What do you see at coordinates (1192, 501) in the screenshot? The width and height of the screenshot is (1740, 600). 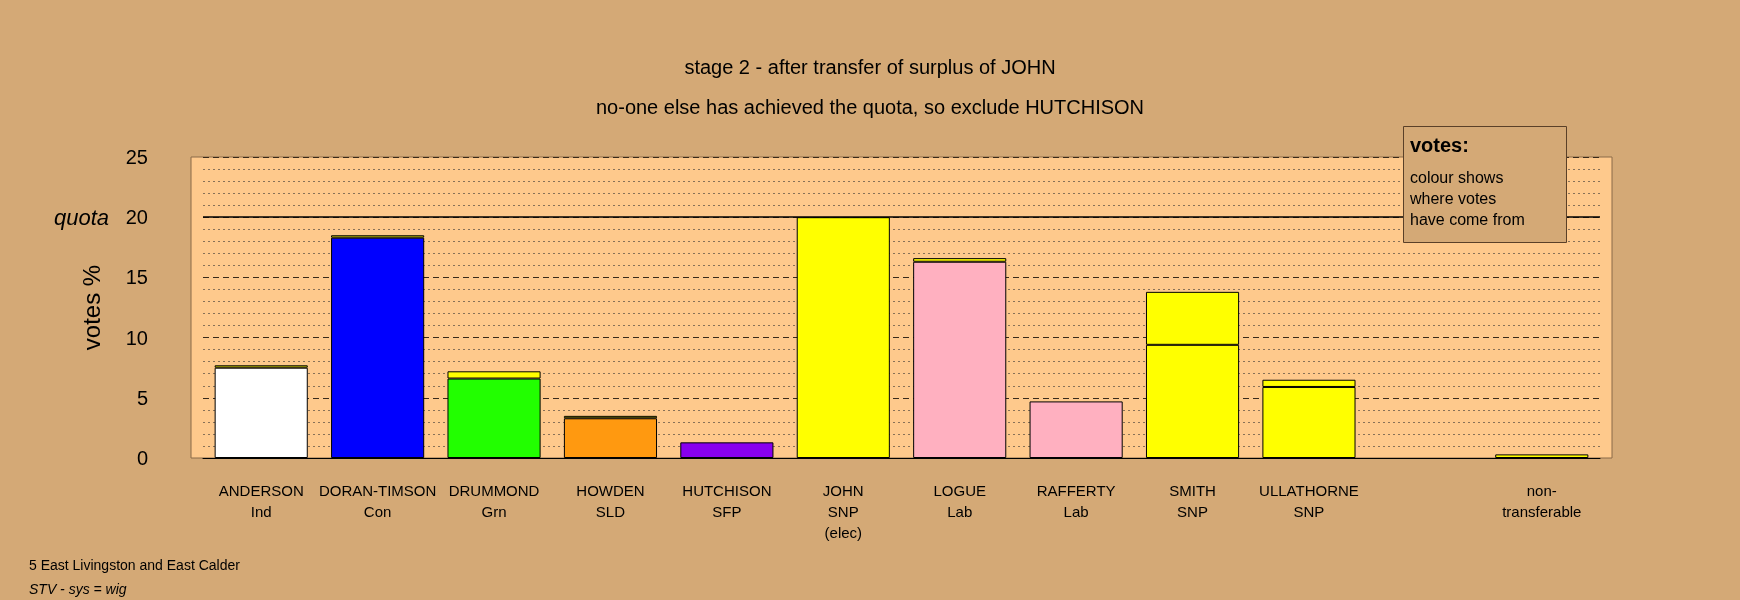 I see `x-tick-label: SMITH SNP` at bounding box center [1192, 501].